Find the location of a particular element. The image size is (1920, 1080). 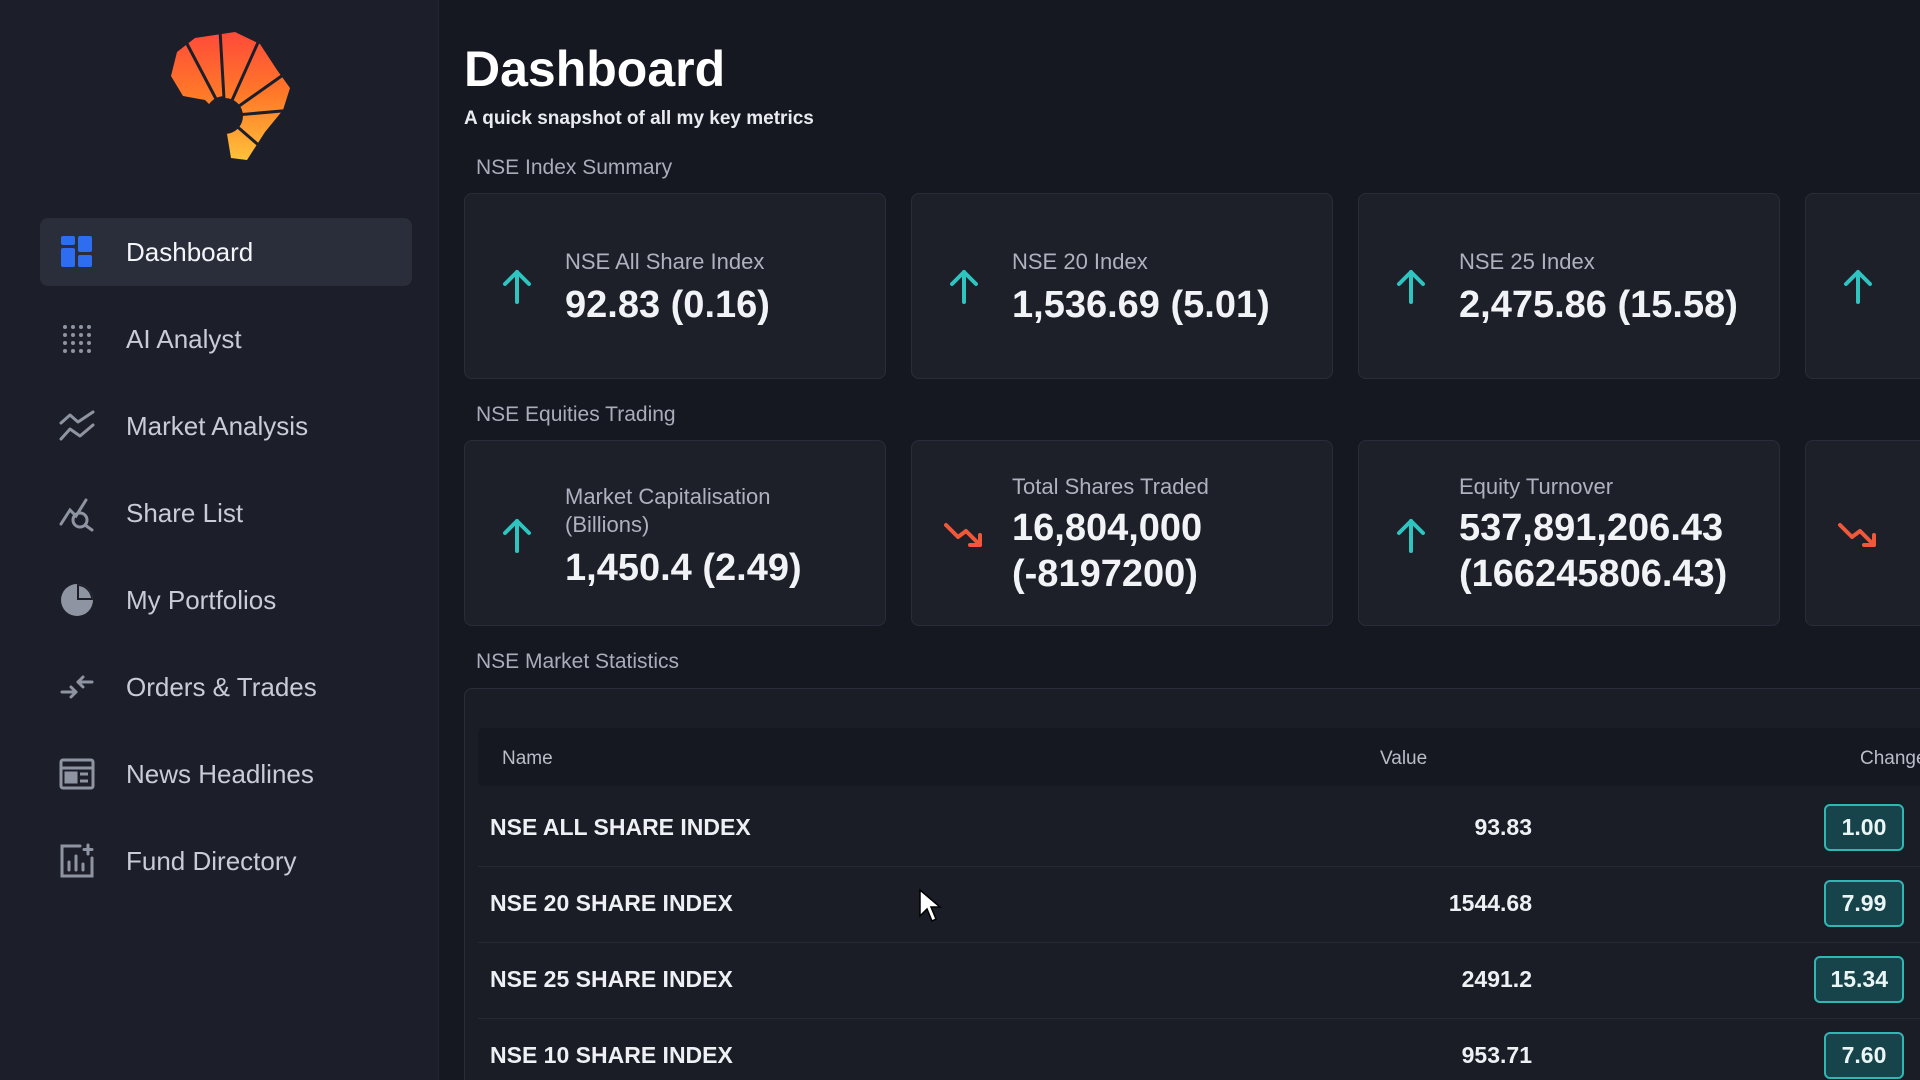

card-title: Equity Turnover is located at coordinates (1536, 486).